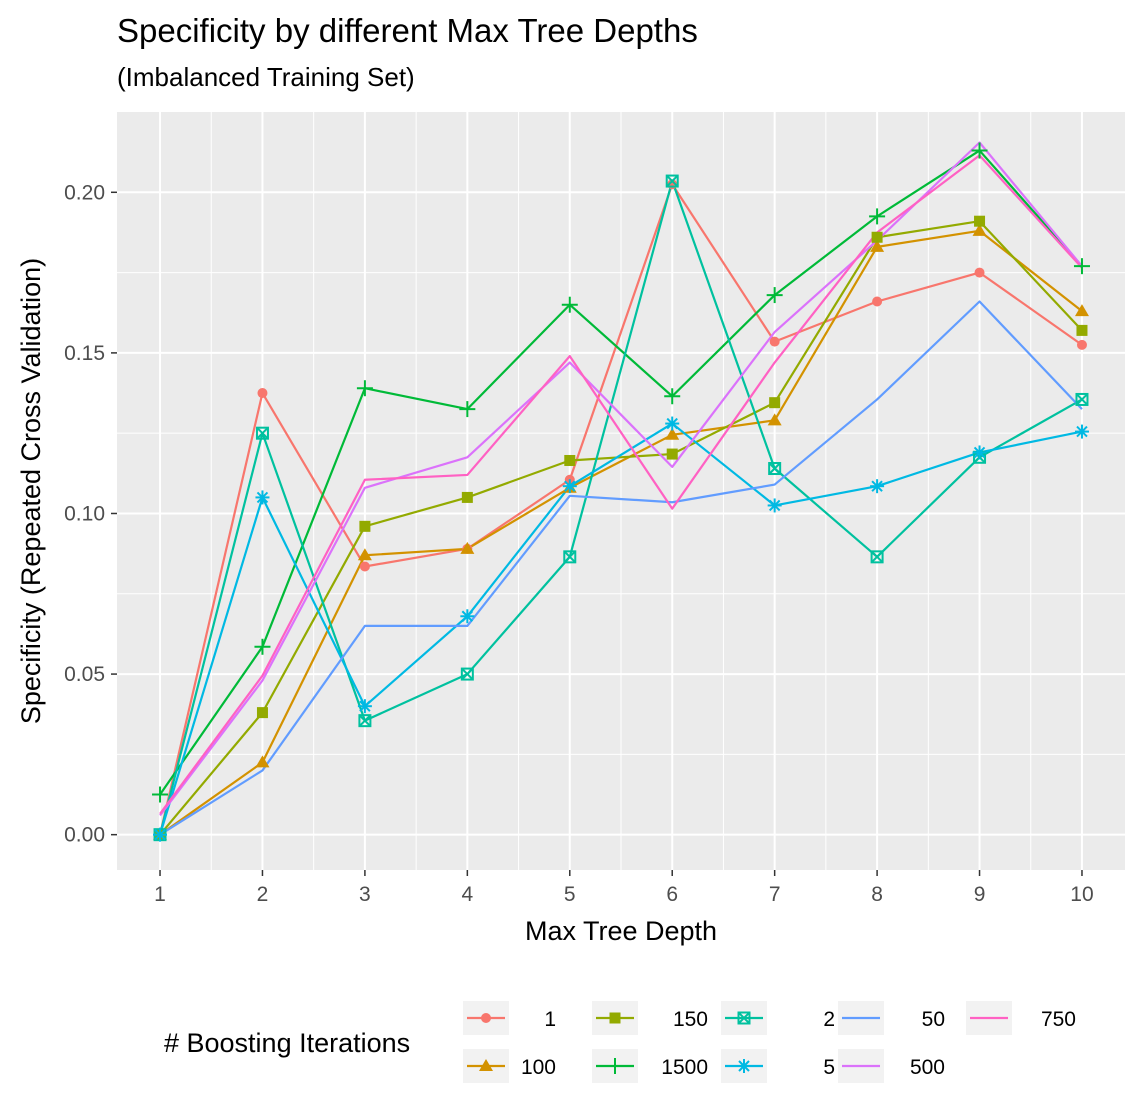 The image size is (1141, 1120). I want to click on legend-item-1500: 1500, so click(650, 1066).